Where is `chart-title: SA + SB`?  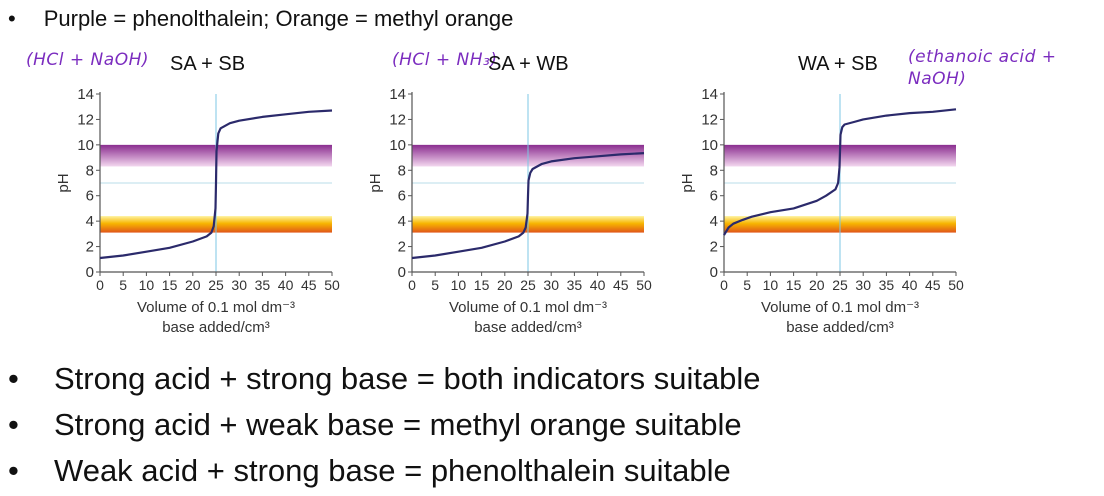 chart-title: SA + SB is located at coordinates (208, 64).